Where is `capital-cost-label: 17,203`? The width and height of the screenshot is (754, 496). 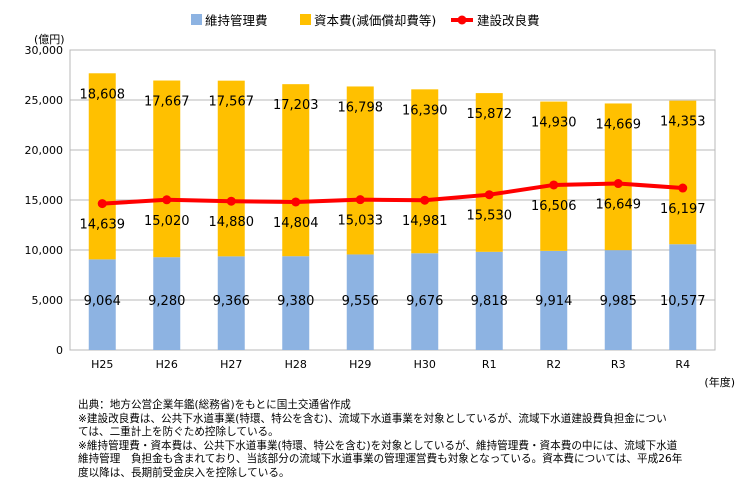 capital-cost-label: 17,203 is located at coordinates (296, 105).